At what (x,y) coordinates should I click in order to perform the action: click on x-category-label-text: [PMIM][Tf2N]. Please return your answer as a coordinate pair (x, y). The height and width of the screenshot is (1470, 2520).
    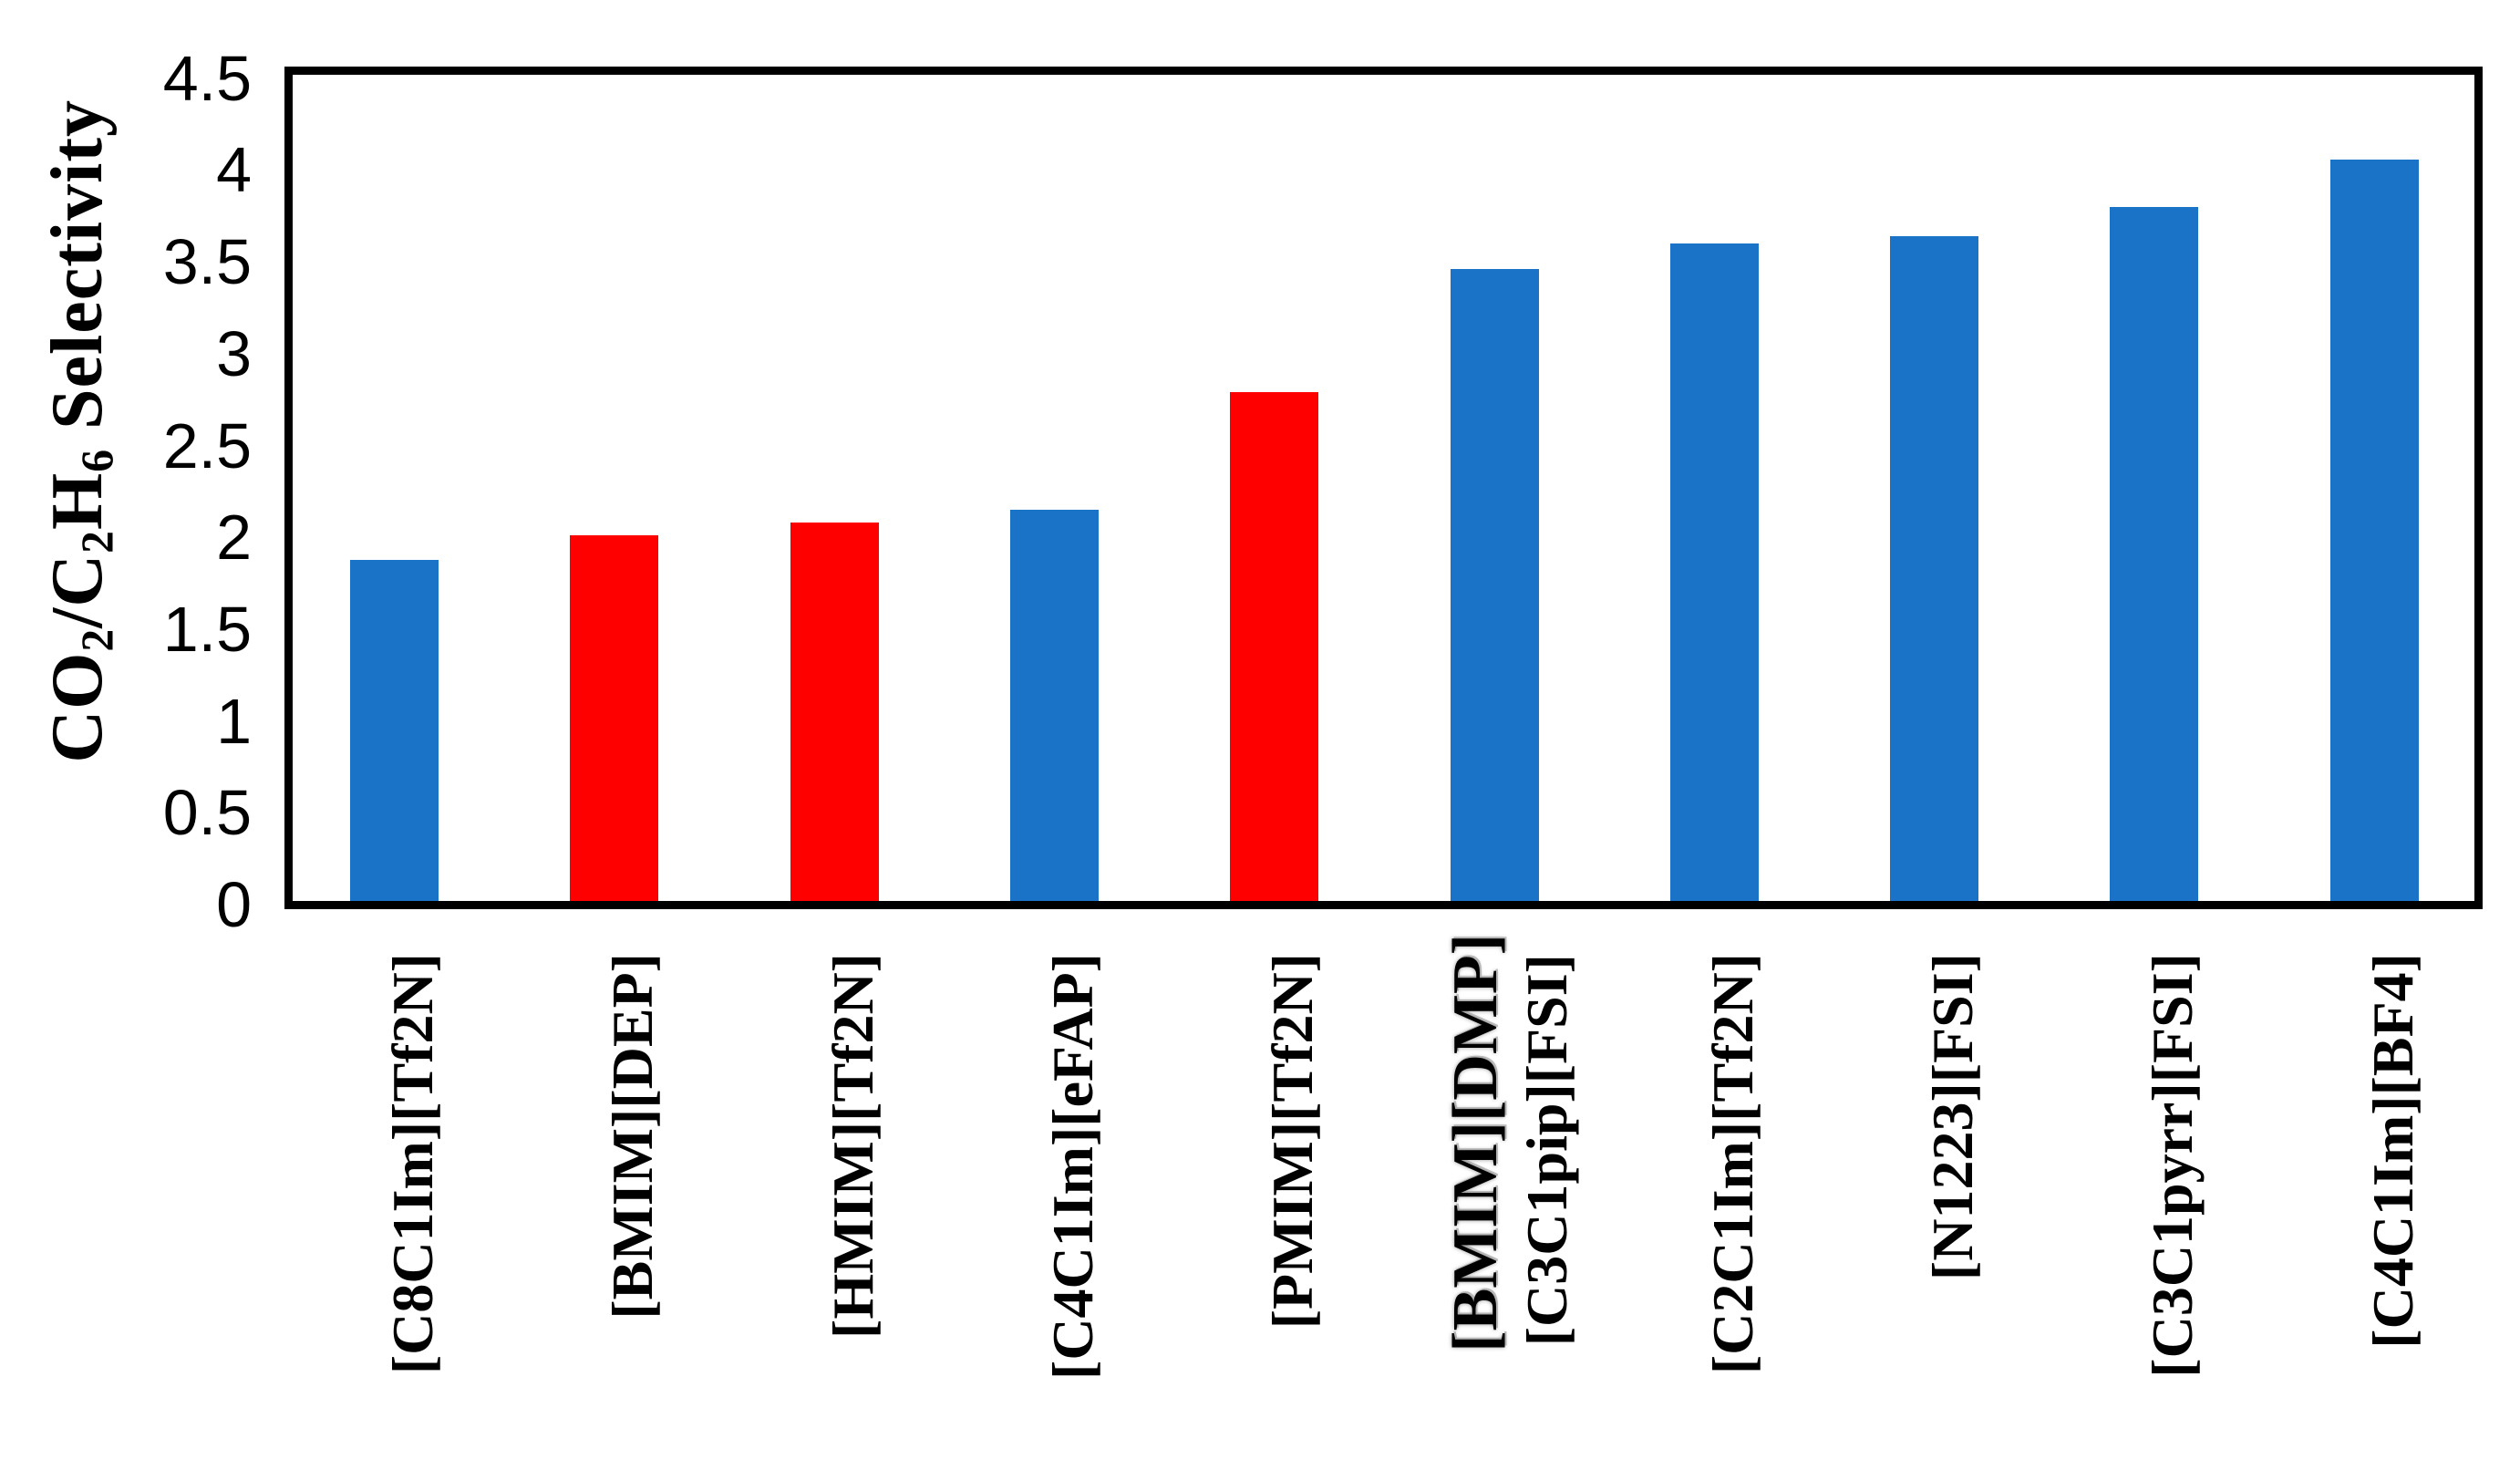
    Looking at the image, I should click on (1293, 1141).